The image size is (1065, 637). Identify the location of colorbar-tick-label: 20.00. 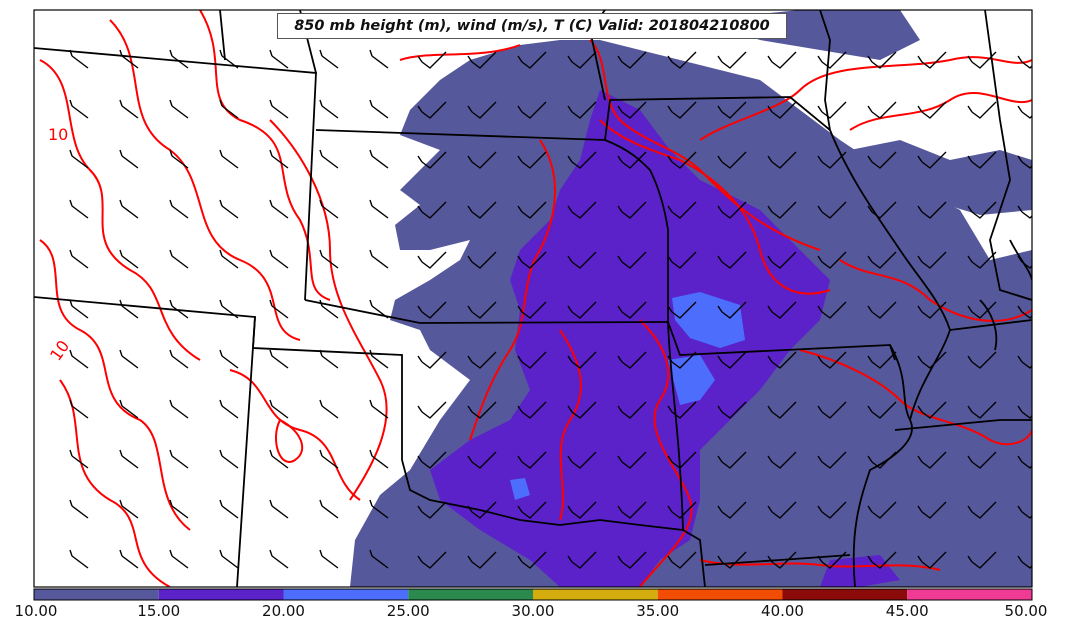
(283, 611).